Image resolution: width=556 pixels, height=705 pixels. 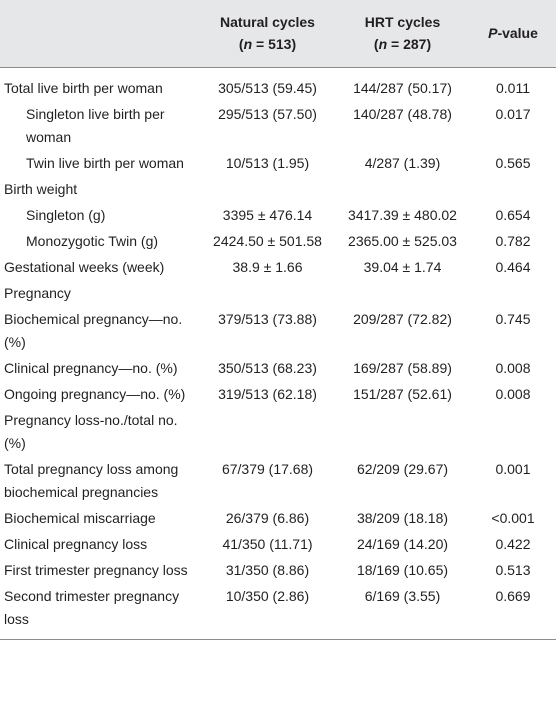 I want to click on row-label: Birth weight, so click(x=41, y=188).